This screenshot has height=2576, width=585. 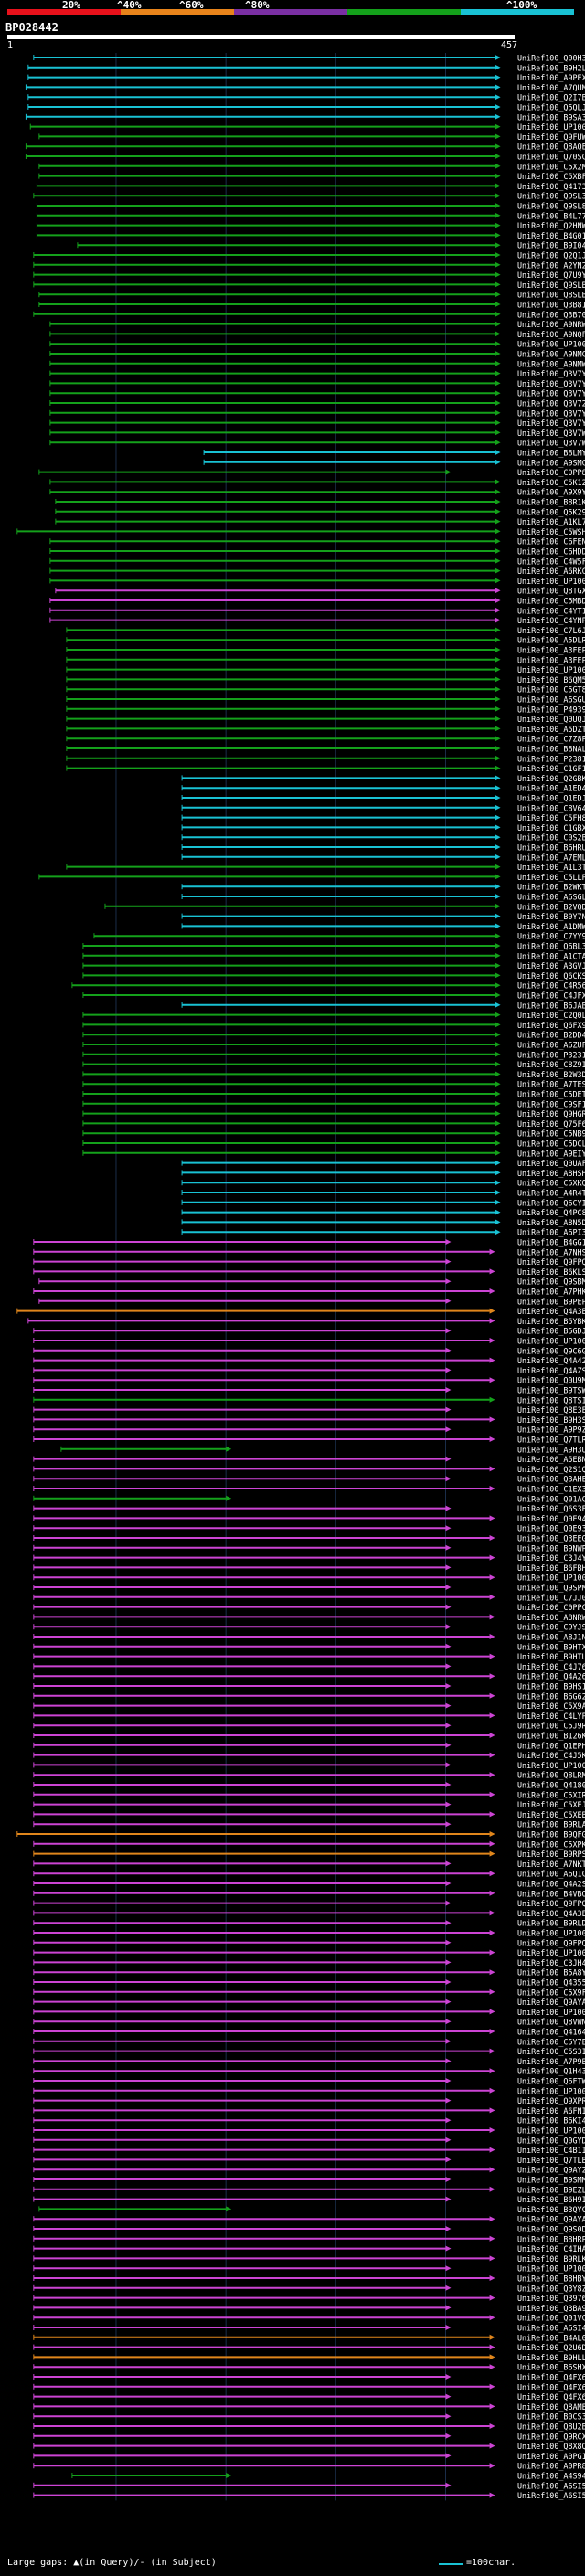 What do you see at coordinates (551, 571) in the screenshot?
I see `hit-label: UniRef100_A6RKC7` at bounding box center [551, 571].